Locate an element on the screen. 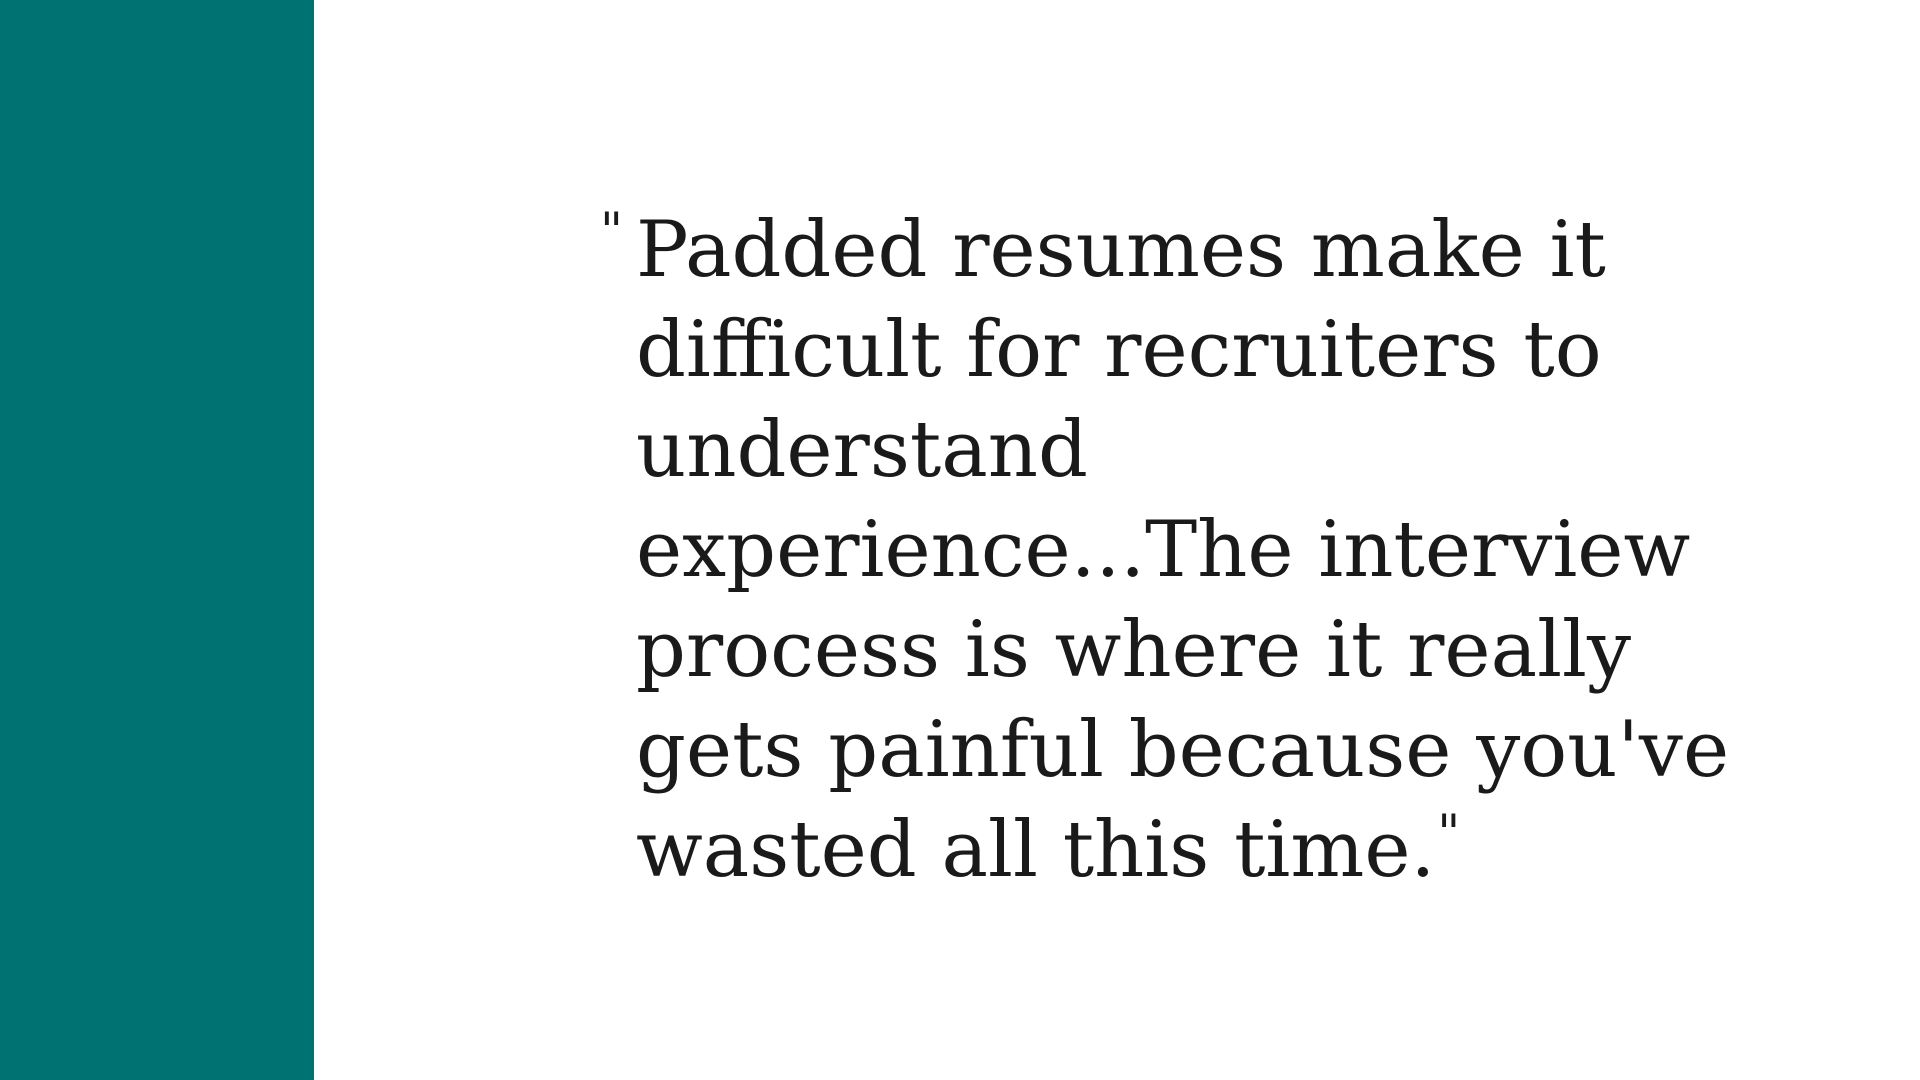  close-quote-mark: " is located at coordinates (1449, 833).